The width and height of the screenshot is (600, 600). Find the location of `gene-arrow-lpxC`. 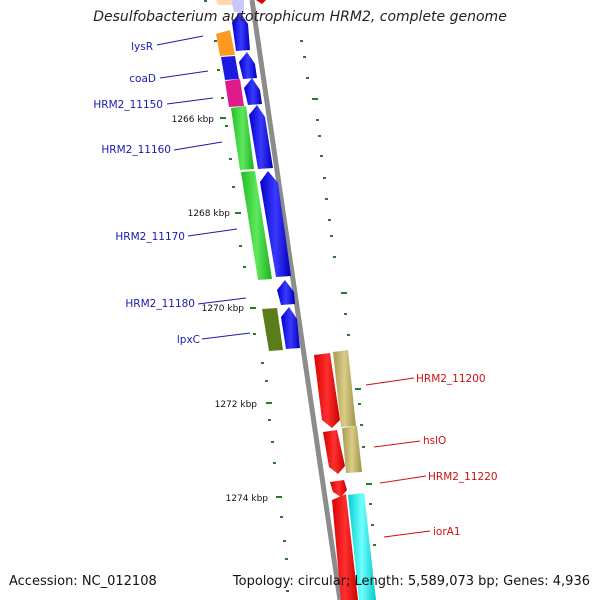

gene-arrow-lpxC is located at coordinates (290, 328).